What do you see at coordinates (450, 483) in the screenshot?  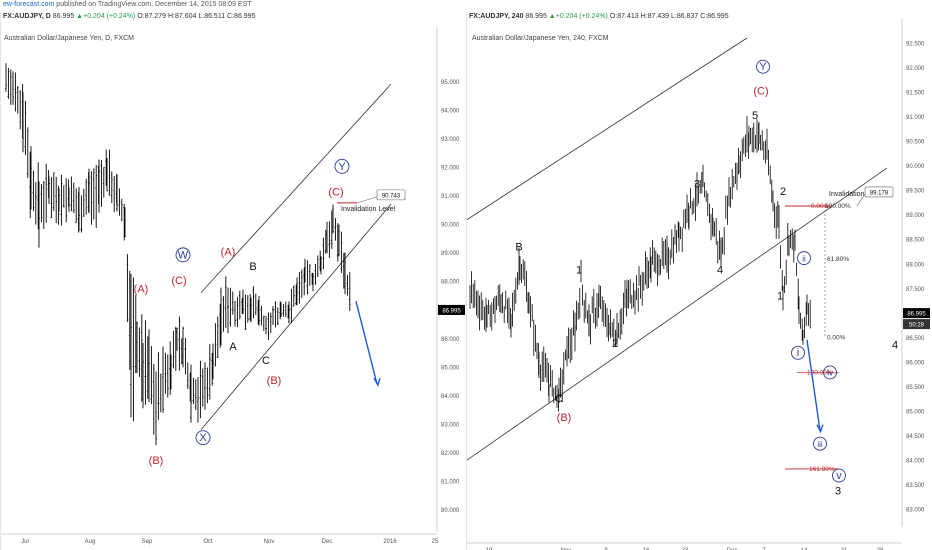 I see `price-tick-label: 81.000` at bounding box center [450, 483].